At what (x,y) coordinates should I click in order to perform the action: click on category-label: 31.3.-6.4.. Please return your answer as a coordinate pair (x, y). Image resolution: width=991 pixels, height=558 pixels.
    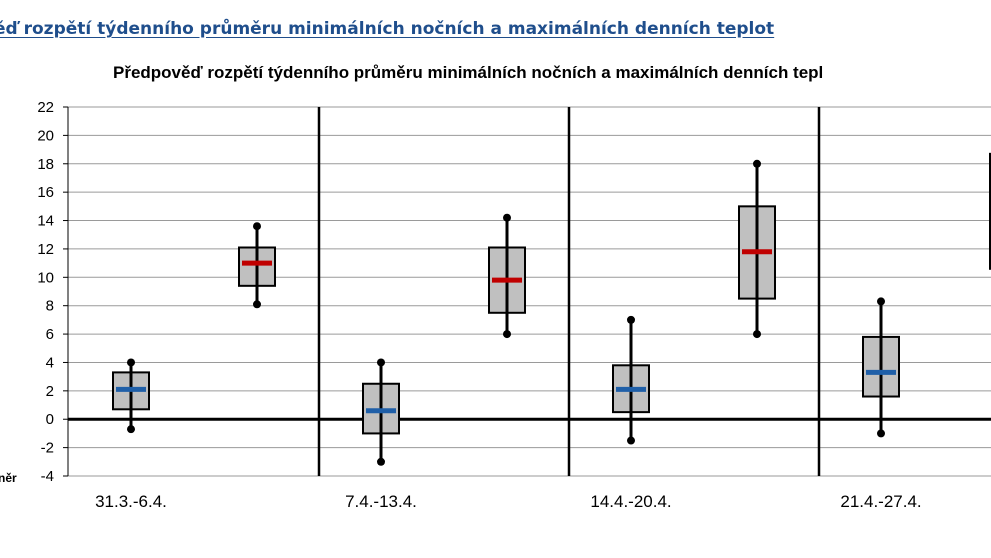
    Looking at the image, I should click on (131, 501).